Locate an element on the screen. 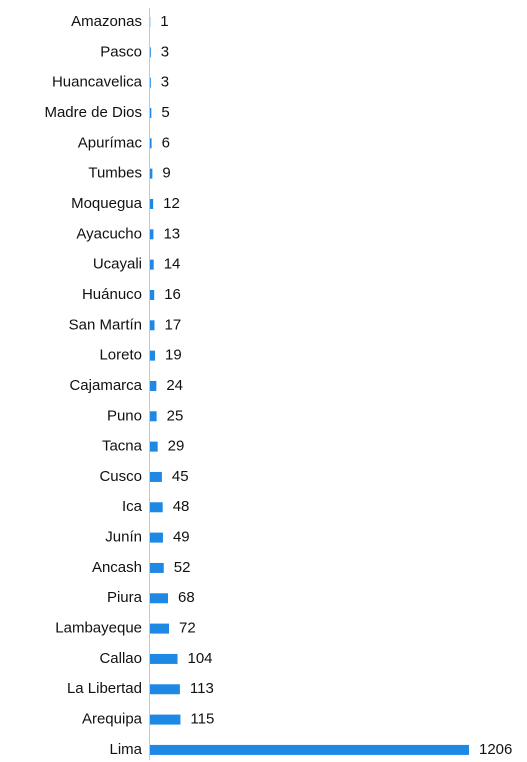 This screenshot has width=527, height=762. value-label: 12 is located at coordinates (171, 203).